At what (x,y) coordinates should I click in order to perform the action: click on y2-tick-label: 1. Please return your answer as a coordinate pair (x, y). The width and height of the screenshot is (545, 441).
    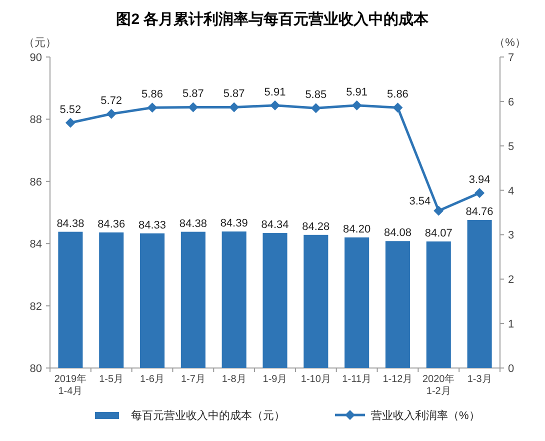
    Looking at the image, I should click on (511, 324).